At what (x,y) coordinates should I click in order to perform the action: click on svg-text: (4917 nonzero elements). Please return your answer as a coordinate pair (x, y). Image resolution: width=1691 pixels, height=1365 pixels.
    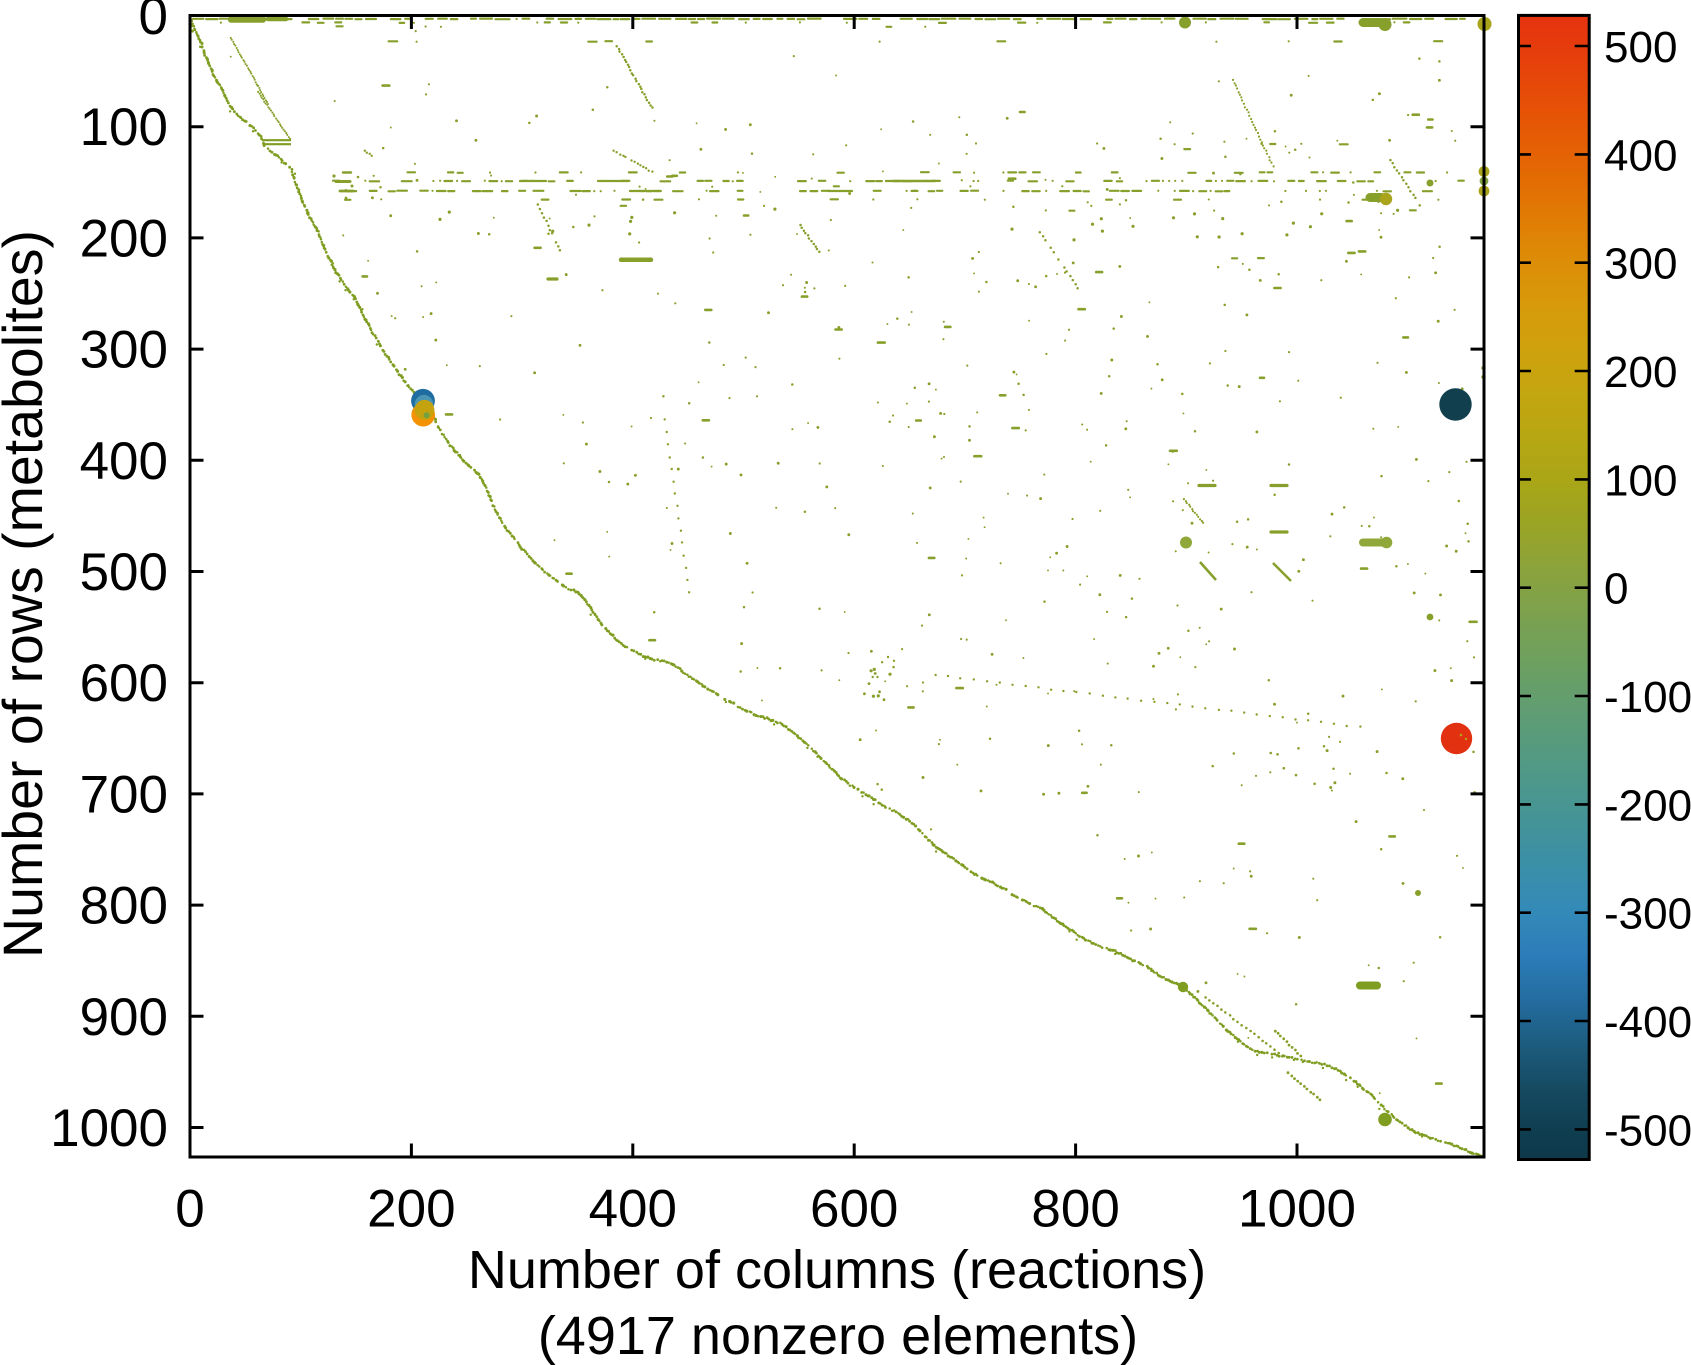
    Looking at the image, I should click on (838, 1335).